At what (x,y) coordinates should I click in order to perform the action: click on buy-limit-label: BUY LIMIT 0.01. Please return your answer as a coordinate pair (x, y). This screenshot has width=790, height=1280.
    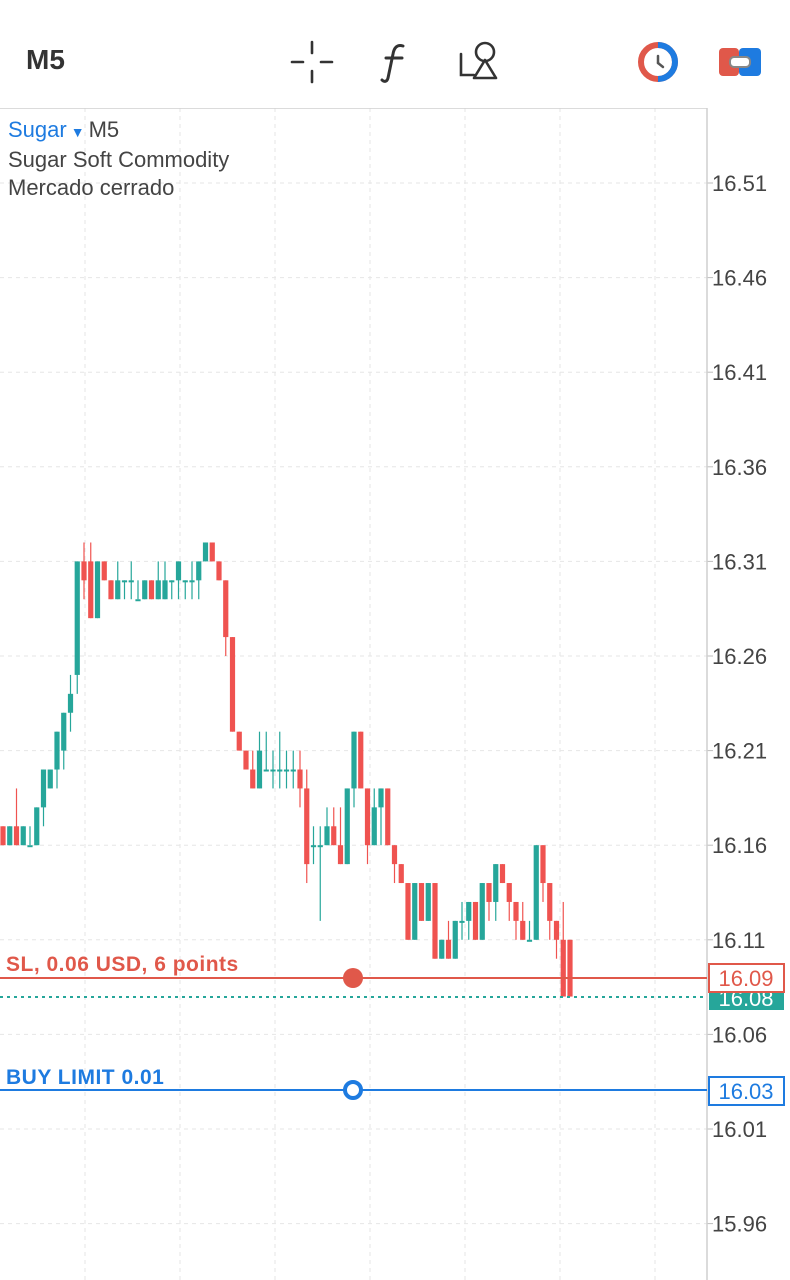
    Looking at the image, I should click on (85, 1077).